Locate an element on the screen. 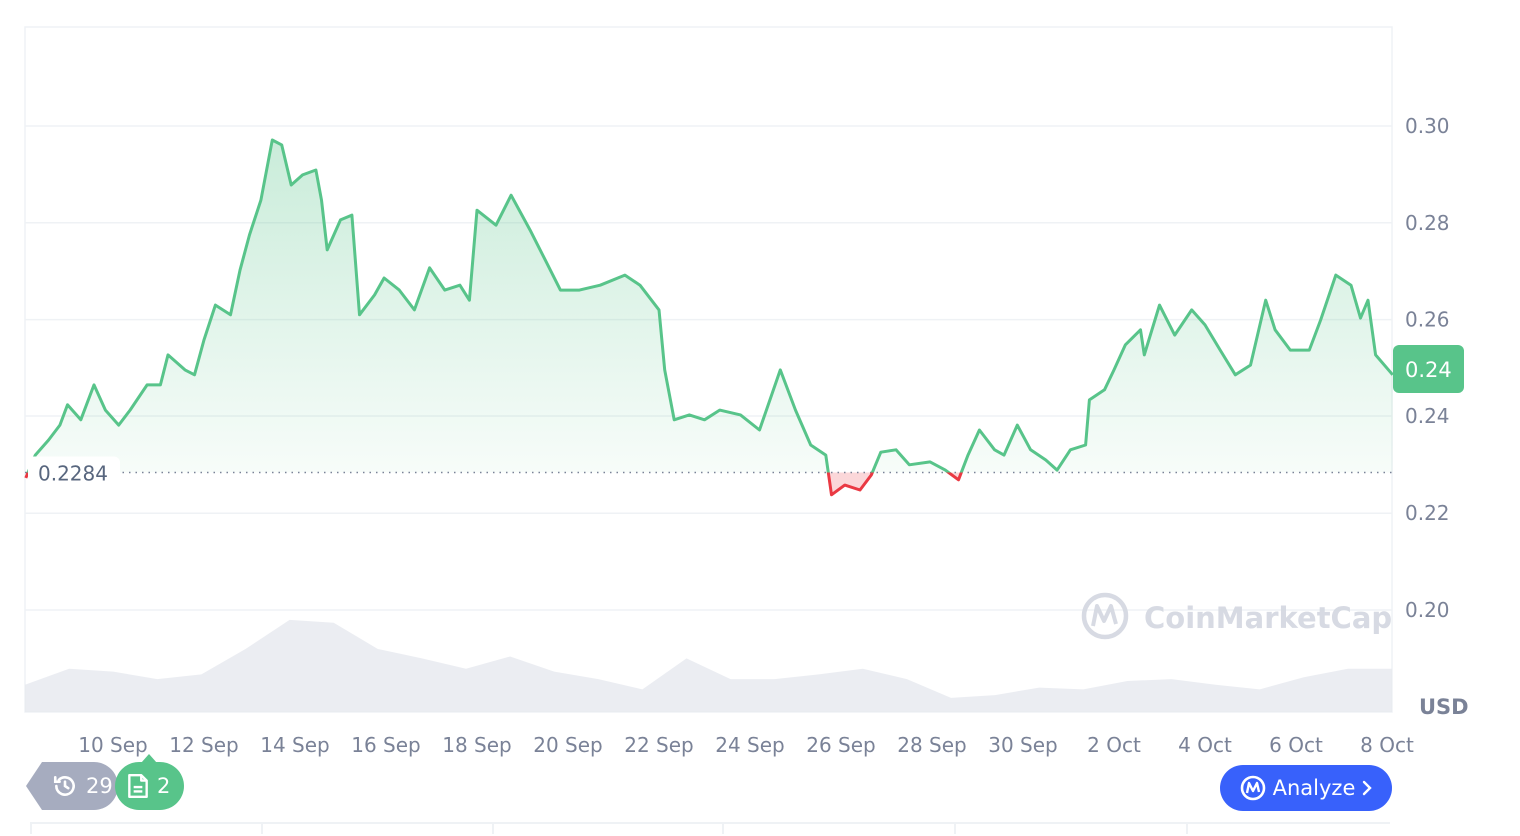  current-price-value: 0.24 is located at coordinates (1428, 370).